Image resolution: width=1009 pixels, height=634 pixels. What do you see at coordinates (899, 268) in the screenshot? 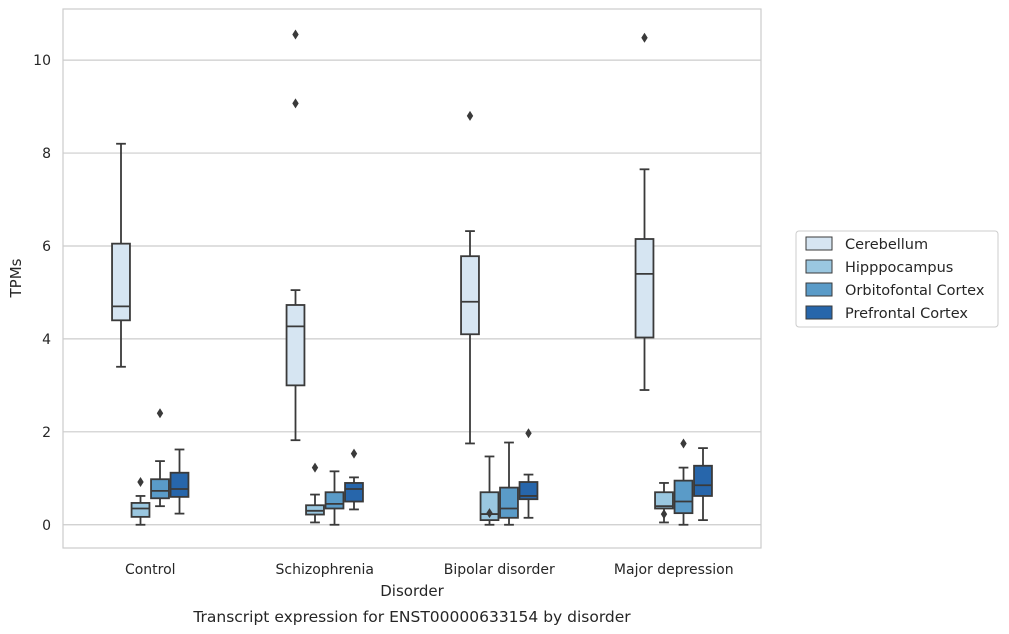
I see `legend-label: Hipppocampus` at bounding box center [899, 268].